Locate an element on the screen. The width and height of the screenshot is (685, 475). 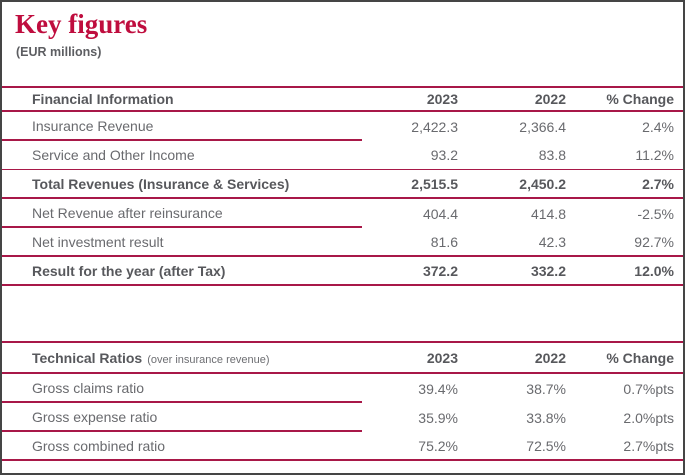
row-label: Service and Other Income is located at coordinates (113, 155).